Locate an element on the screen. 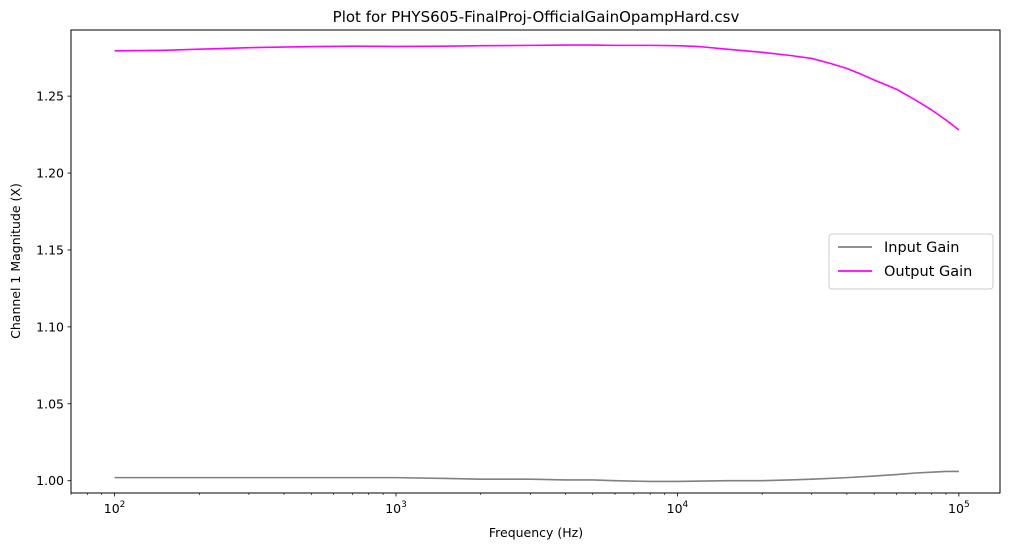 This screenshot has height=550, width=1010. x-tick-label: 10² is located at coordinates (115, 508).